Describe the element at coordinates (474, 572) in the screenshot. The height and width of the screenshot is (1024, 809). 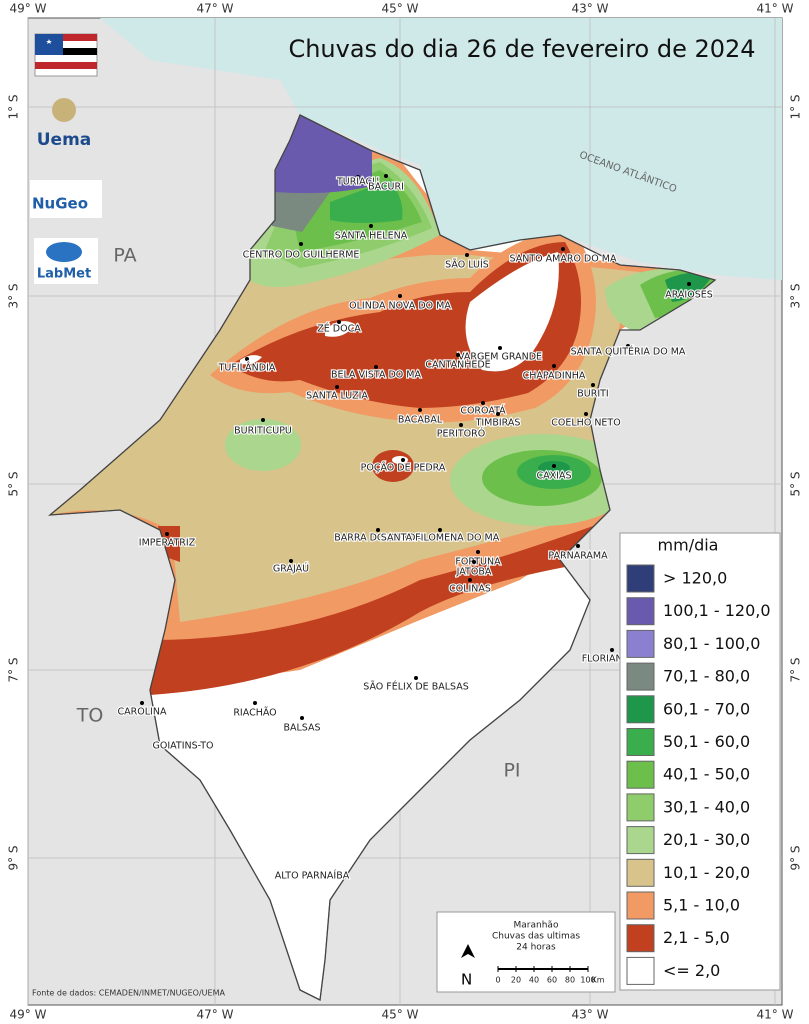
I see `city-label: JATOBÁ` at that location.